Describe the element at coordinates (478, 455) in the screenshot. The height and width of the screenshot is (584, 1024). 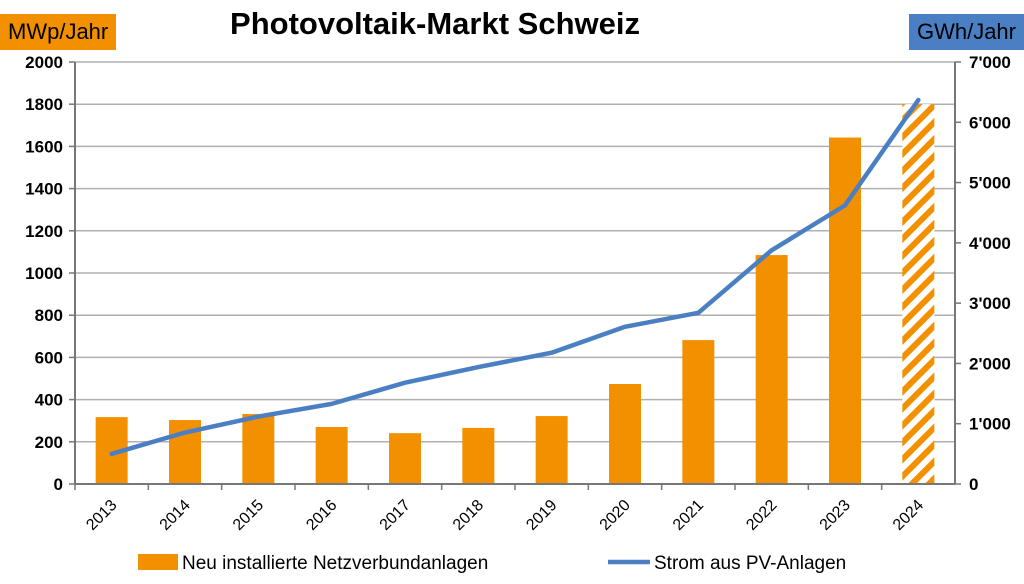
I see `bar-2018` at that location.